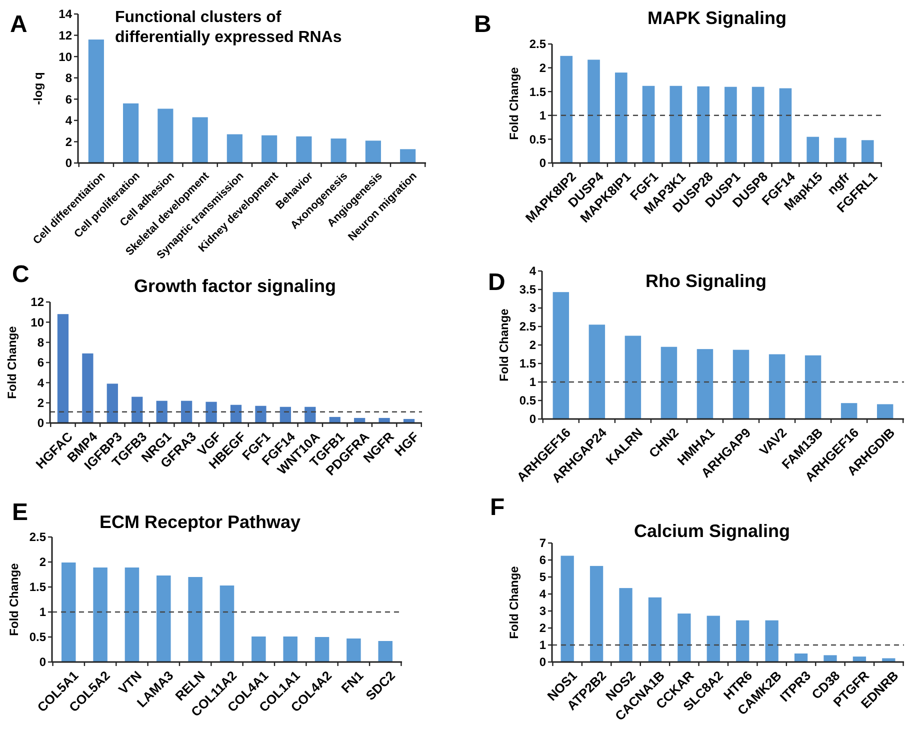 This screenshot has width=906, height=733. Describe the element at coordinates (200, 522) in the screenshot. I see `chart-title: ECM Receptor Pathway` at that location.